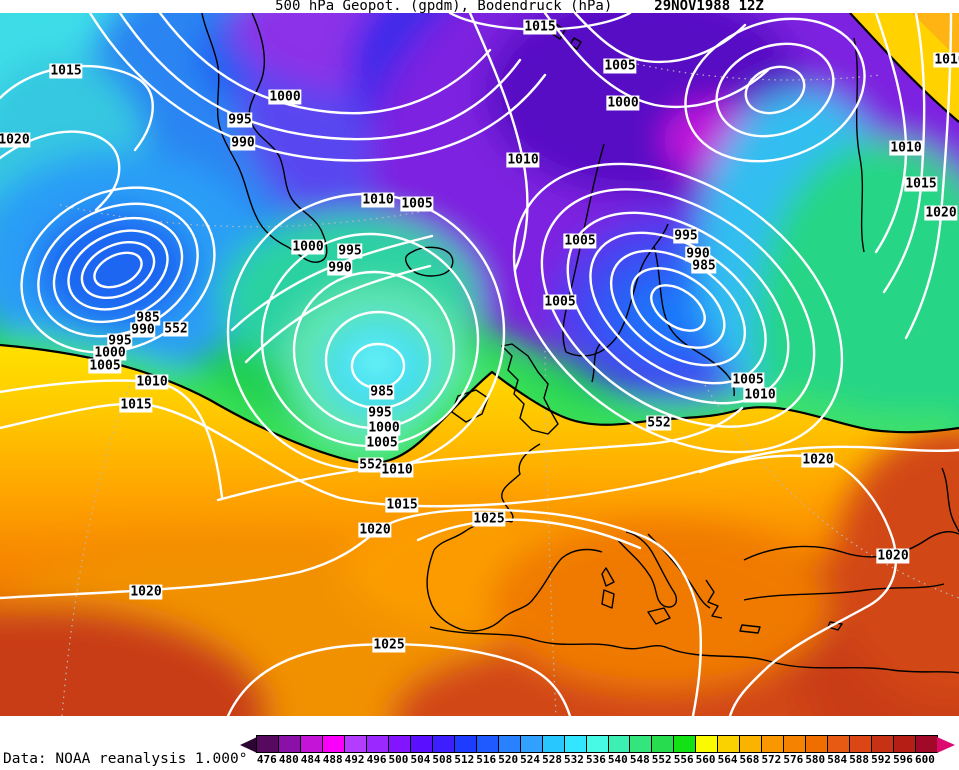 The image size is (959, 770). I want to click on colorbar-tick: 548, so click(639, 759).